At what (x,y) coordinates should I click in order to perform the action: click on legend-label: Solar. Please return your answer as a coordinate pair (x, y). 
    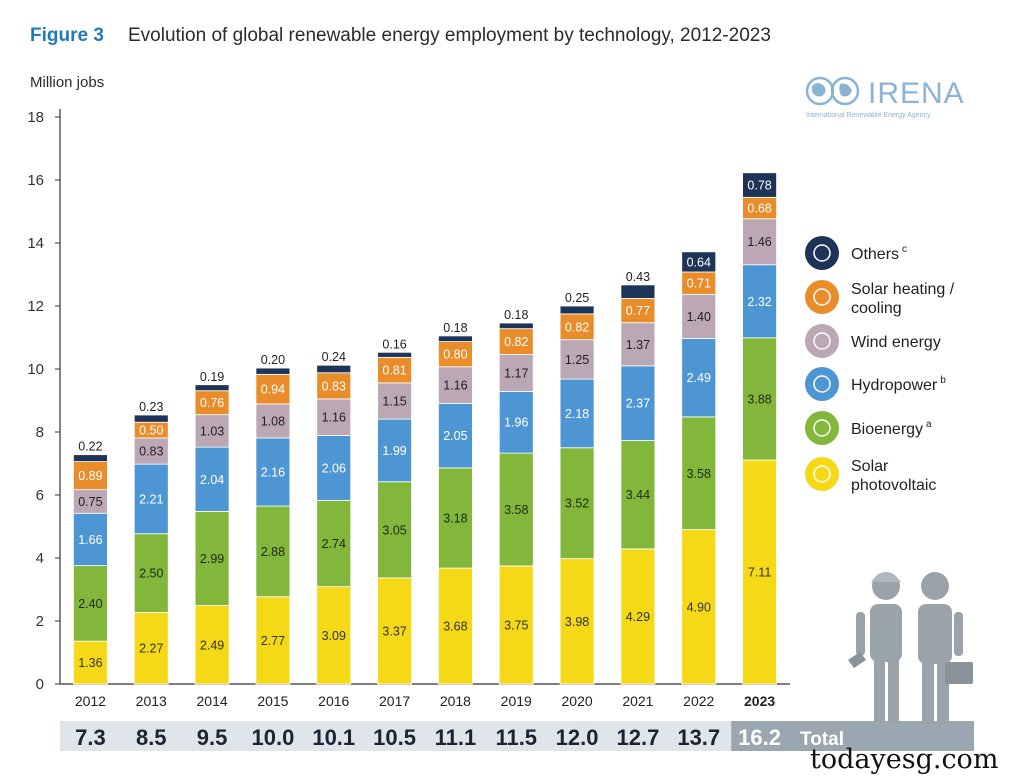
    Looking at the image, I should click on (870, 466).